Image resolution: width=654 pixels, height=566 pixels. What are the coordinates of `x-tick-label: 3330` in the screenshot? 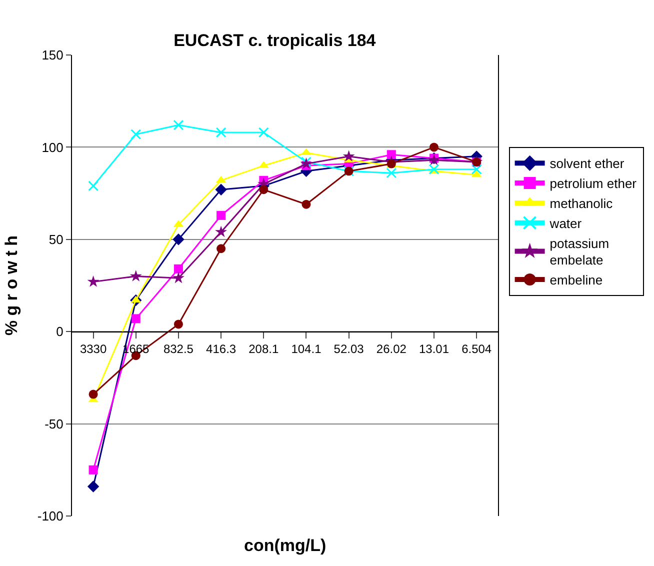 It's located at (93, 349).